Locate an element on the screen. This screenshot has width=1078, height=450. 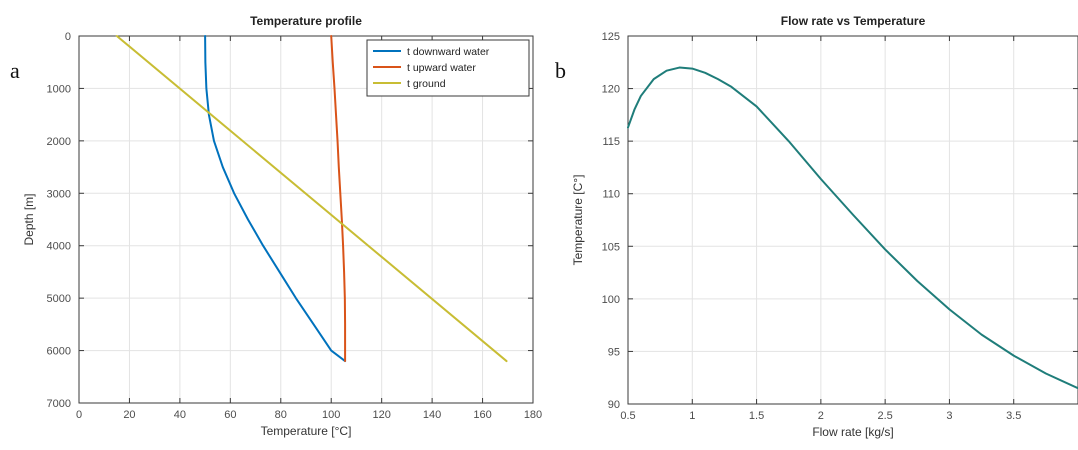
legend-entry-3: t ground is located at coordinates (426, 84).